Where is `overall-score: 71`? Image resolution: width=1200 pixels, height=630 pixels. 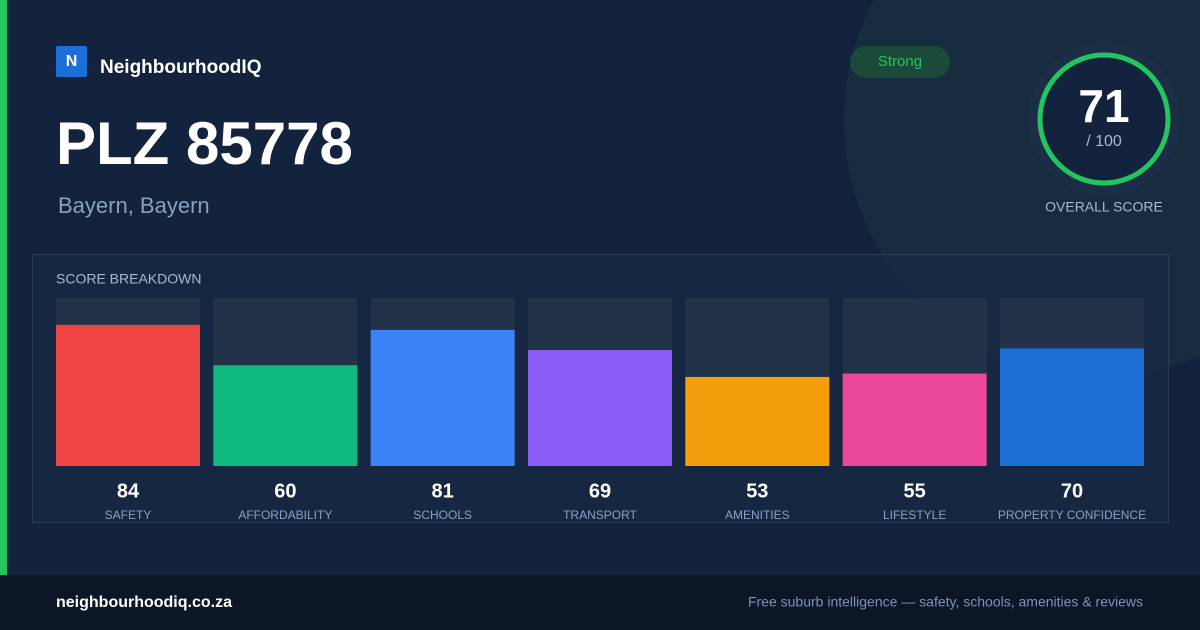
overall-score: 71 is located at coordinates (1103, 106).